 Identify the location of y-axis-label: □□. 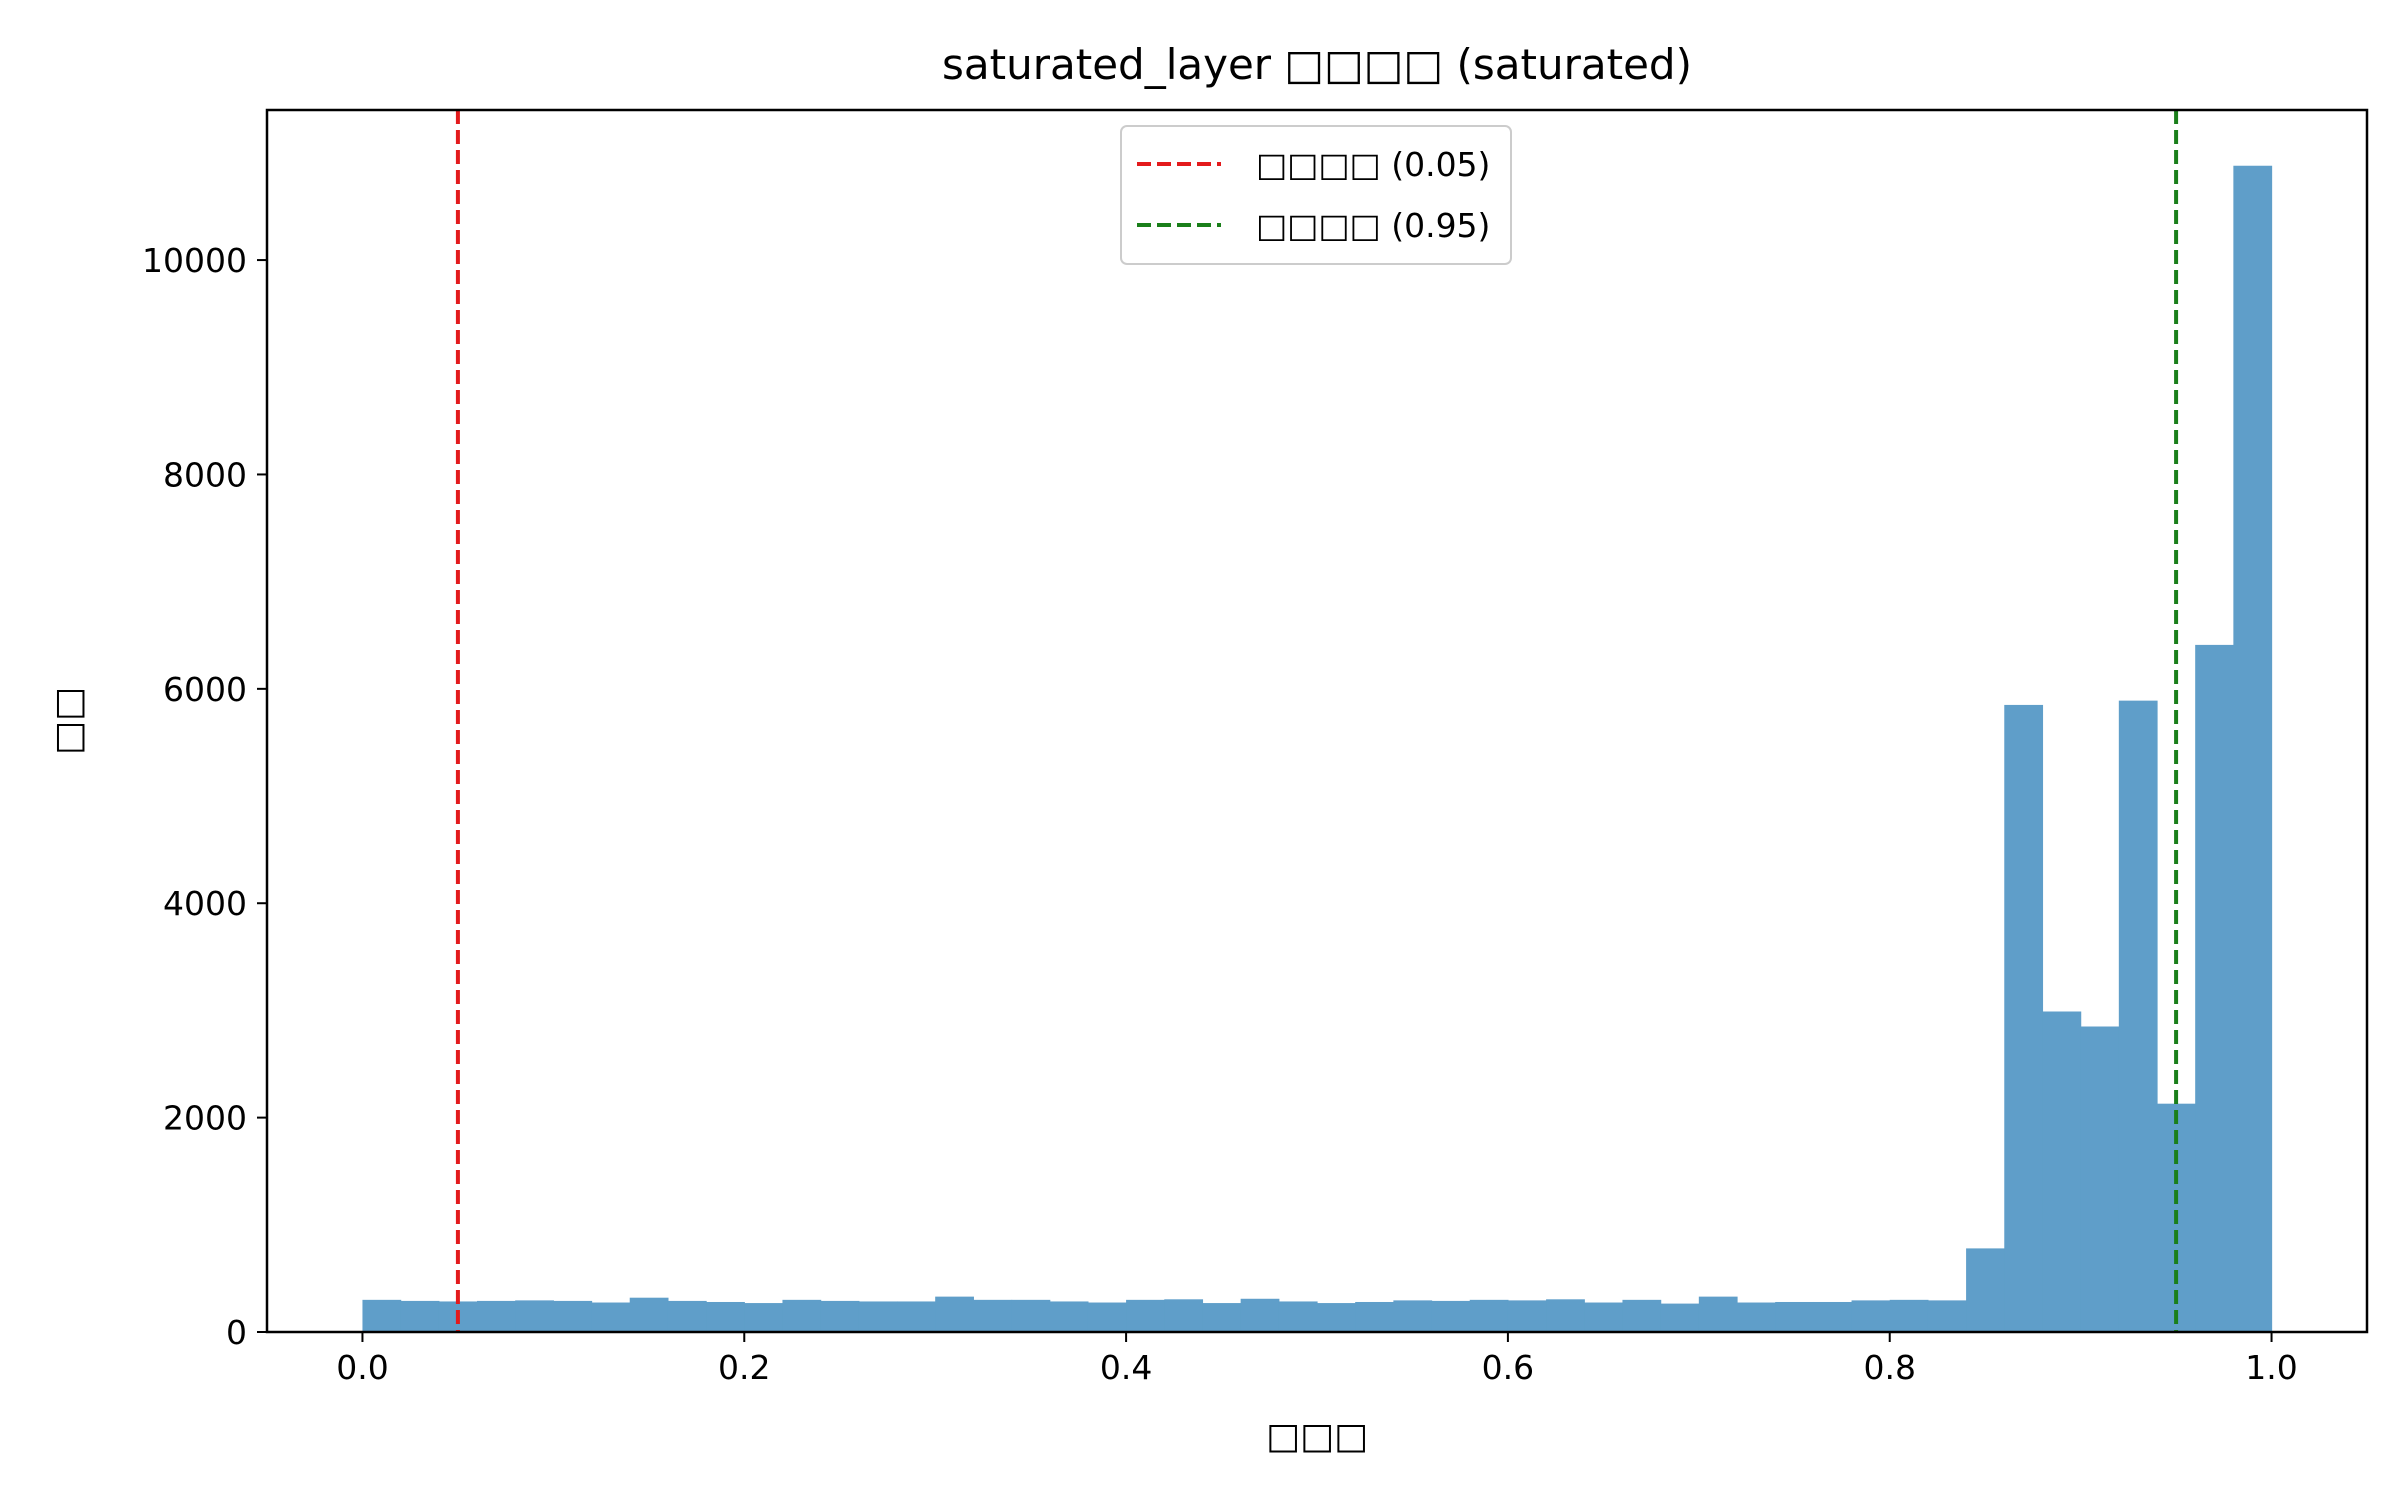
(68, 721).